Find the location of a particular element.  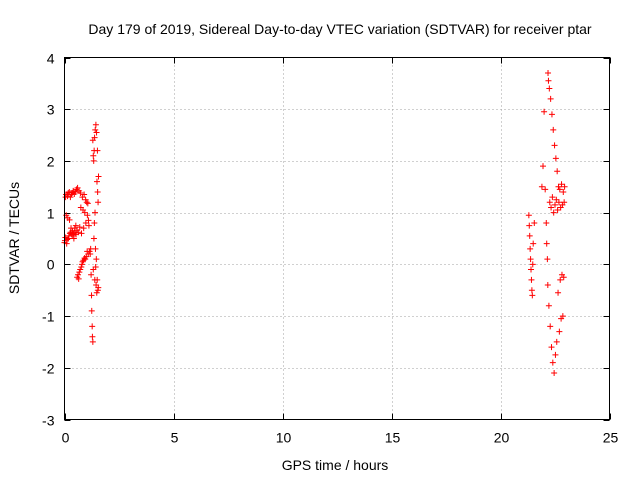

y-tick-label: -2 is located at coordinates (48, 369).